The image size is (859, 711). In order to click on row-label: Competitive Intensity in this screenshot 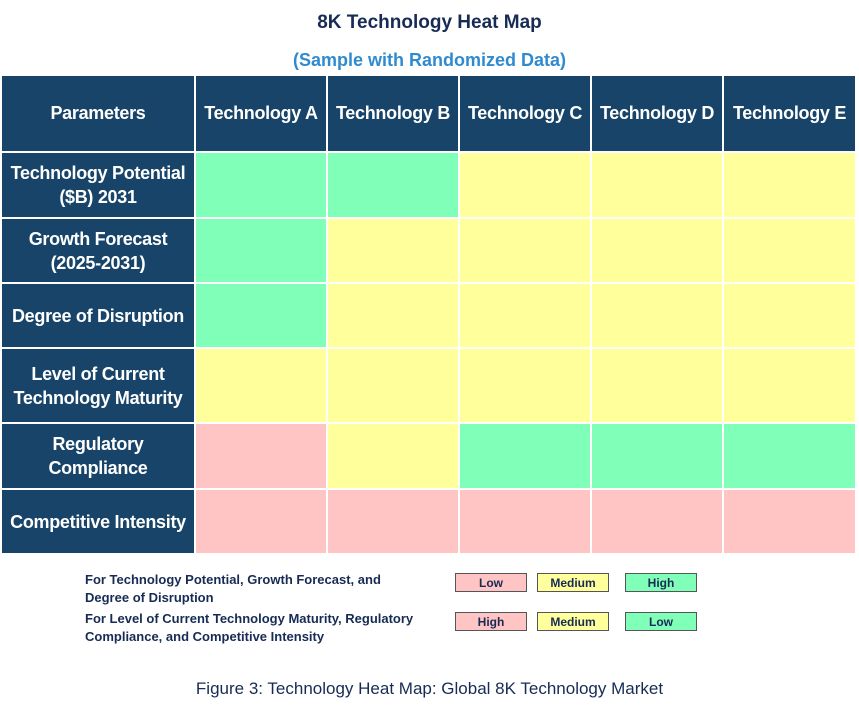, I will do `click(99, 522)`.